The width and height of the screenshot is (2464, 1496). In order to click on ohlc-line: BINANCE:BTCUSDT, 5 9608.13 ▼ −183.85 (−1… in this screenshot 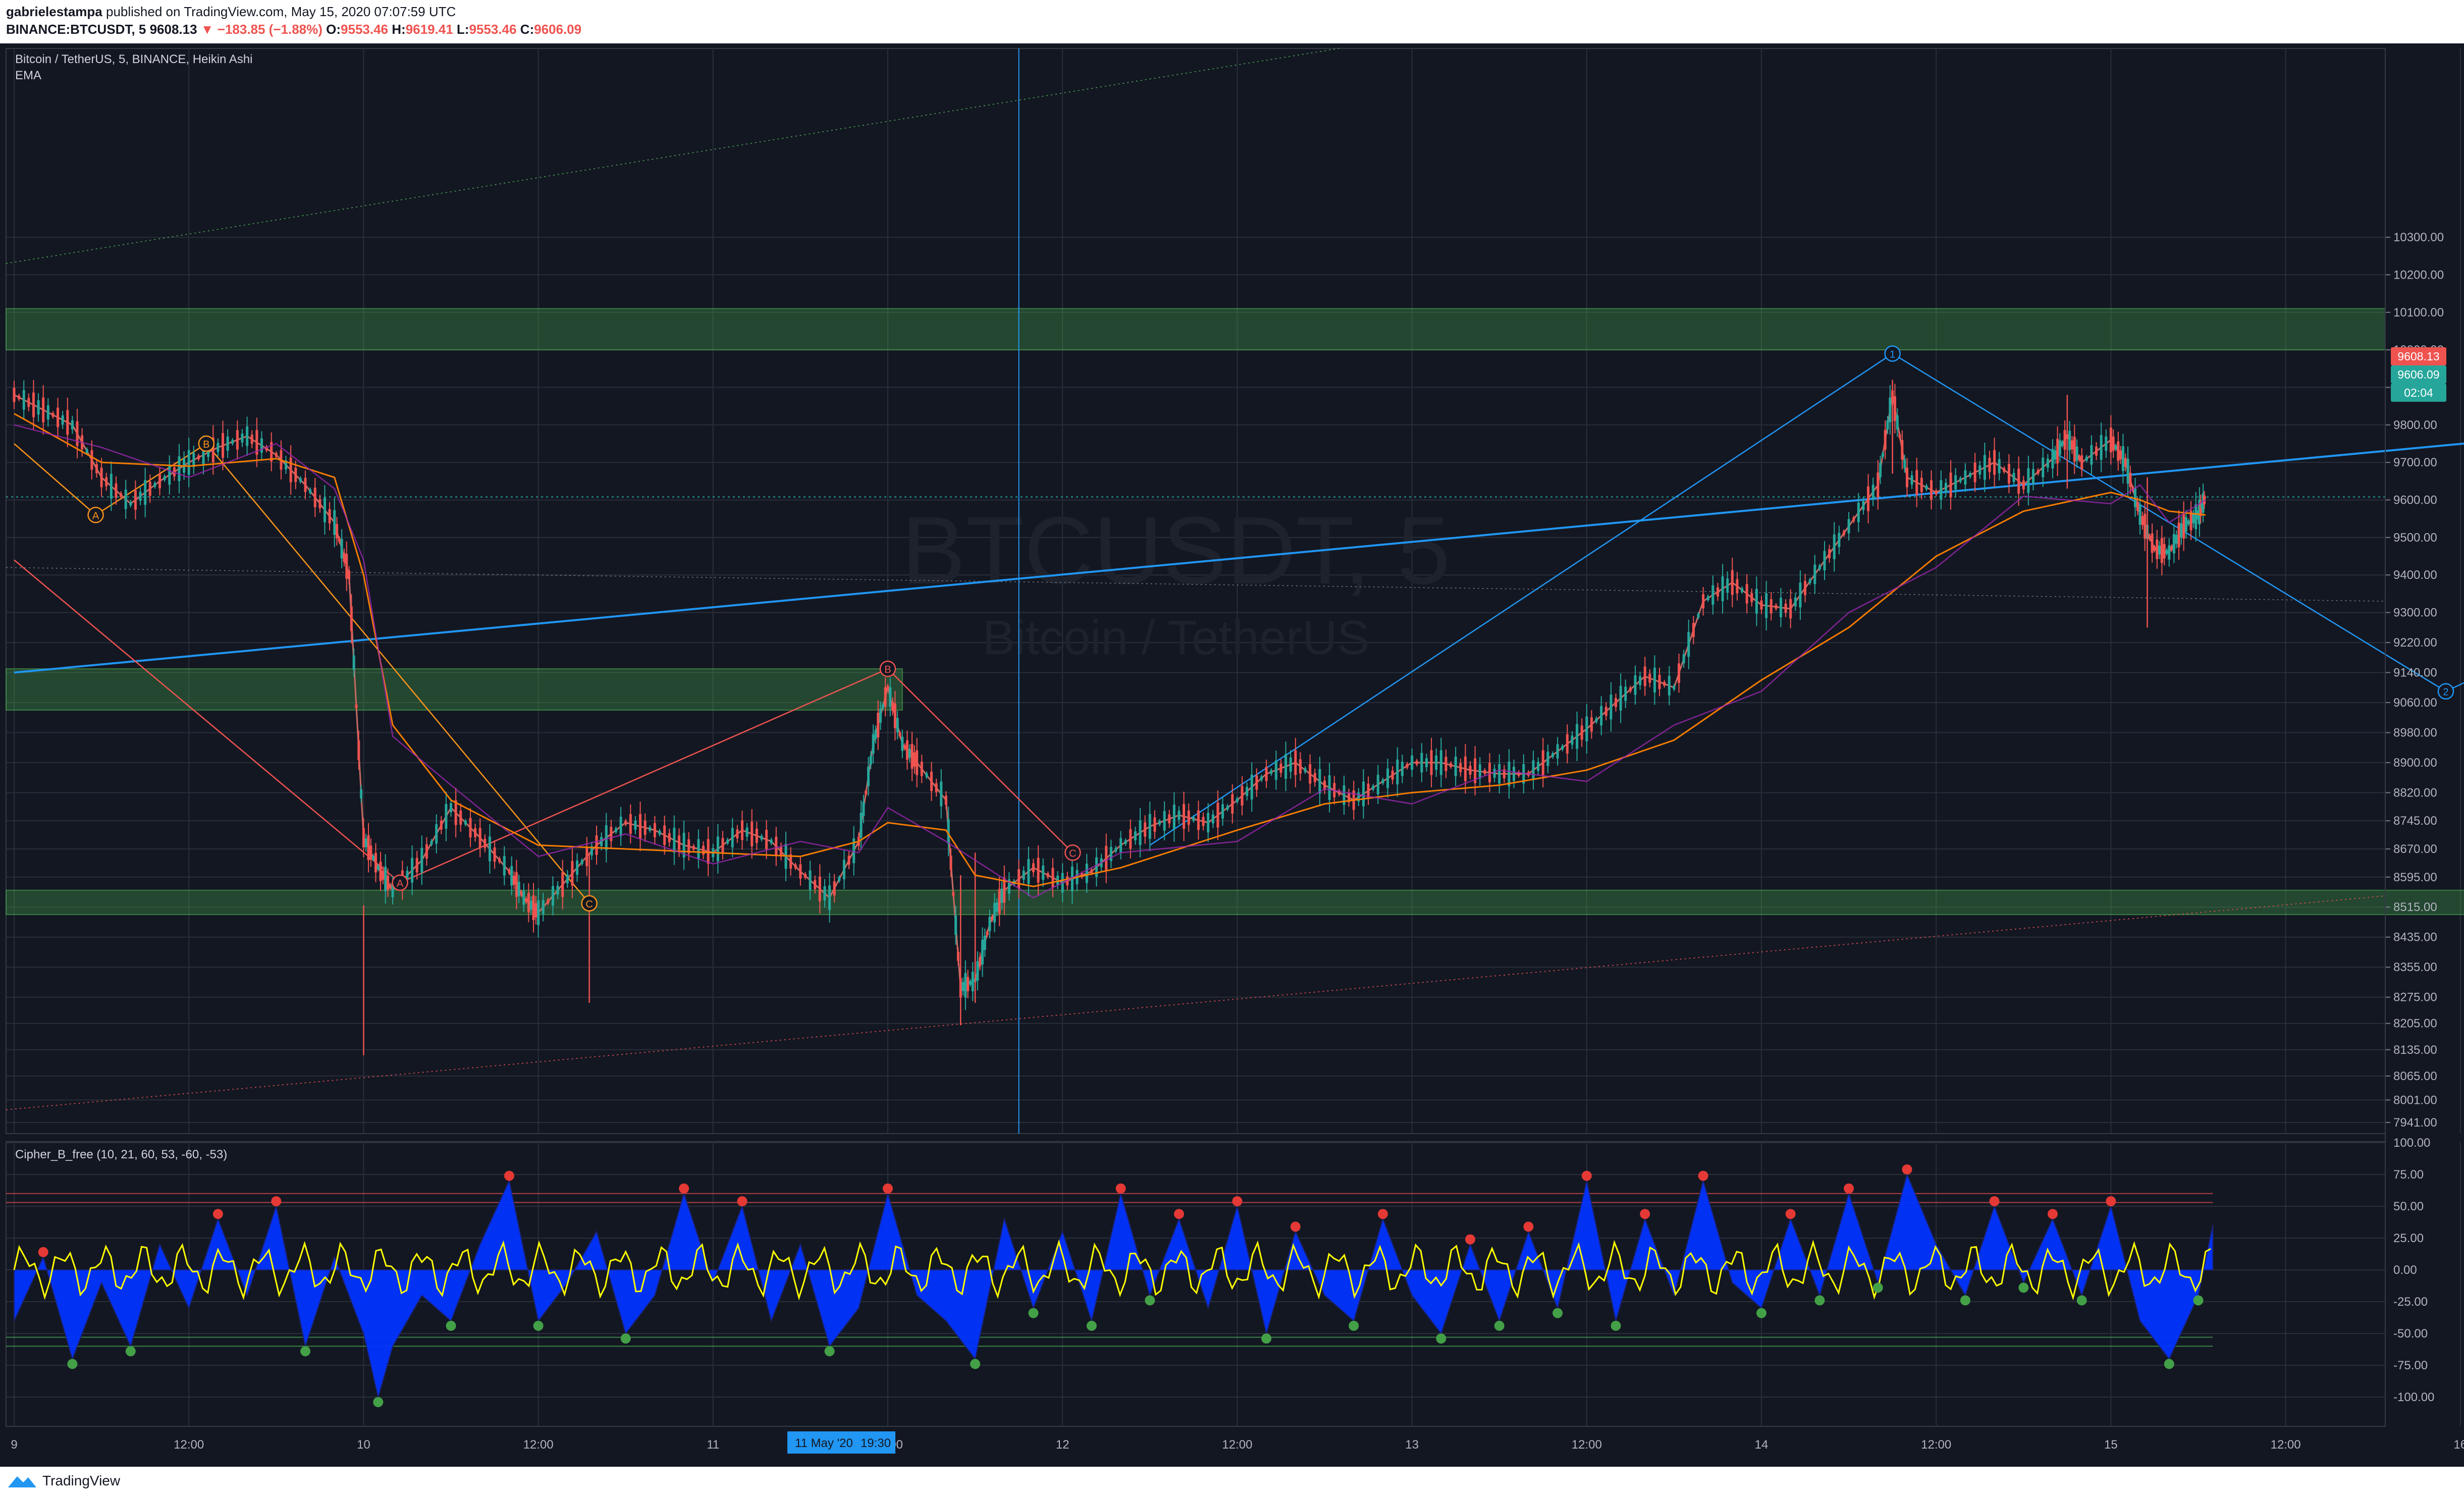, I will do `click(293, 29)`.